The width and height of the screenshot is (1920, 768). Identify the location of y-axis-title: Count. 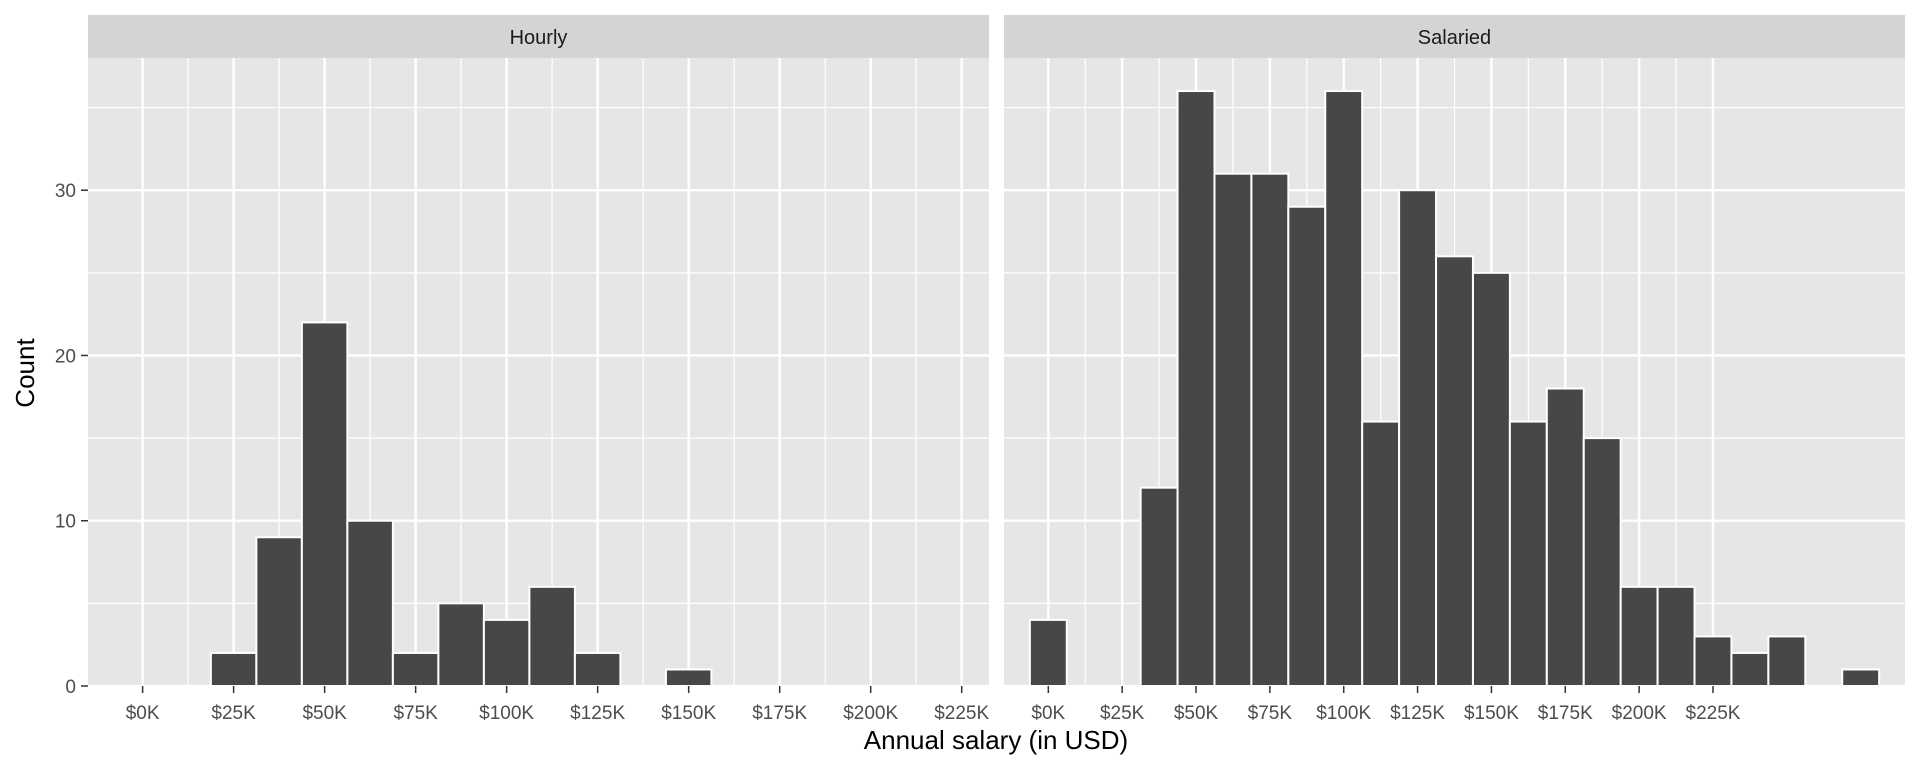
(25, 373).